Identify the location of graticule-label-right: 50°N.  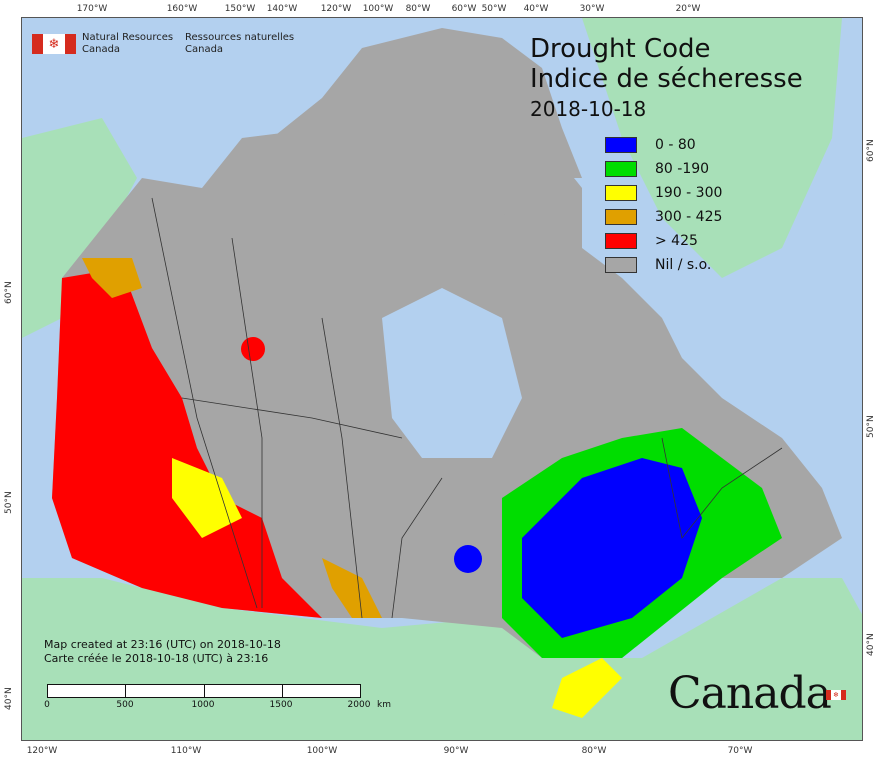
(871, 426).